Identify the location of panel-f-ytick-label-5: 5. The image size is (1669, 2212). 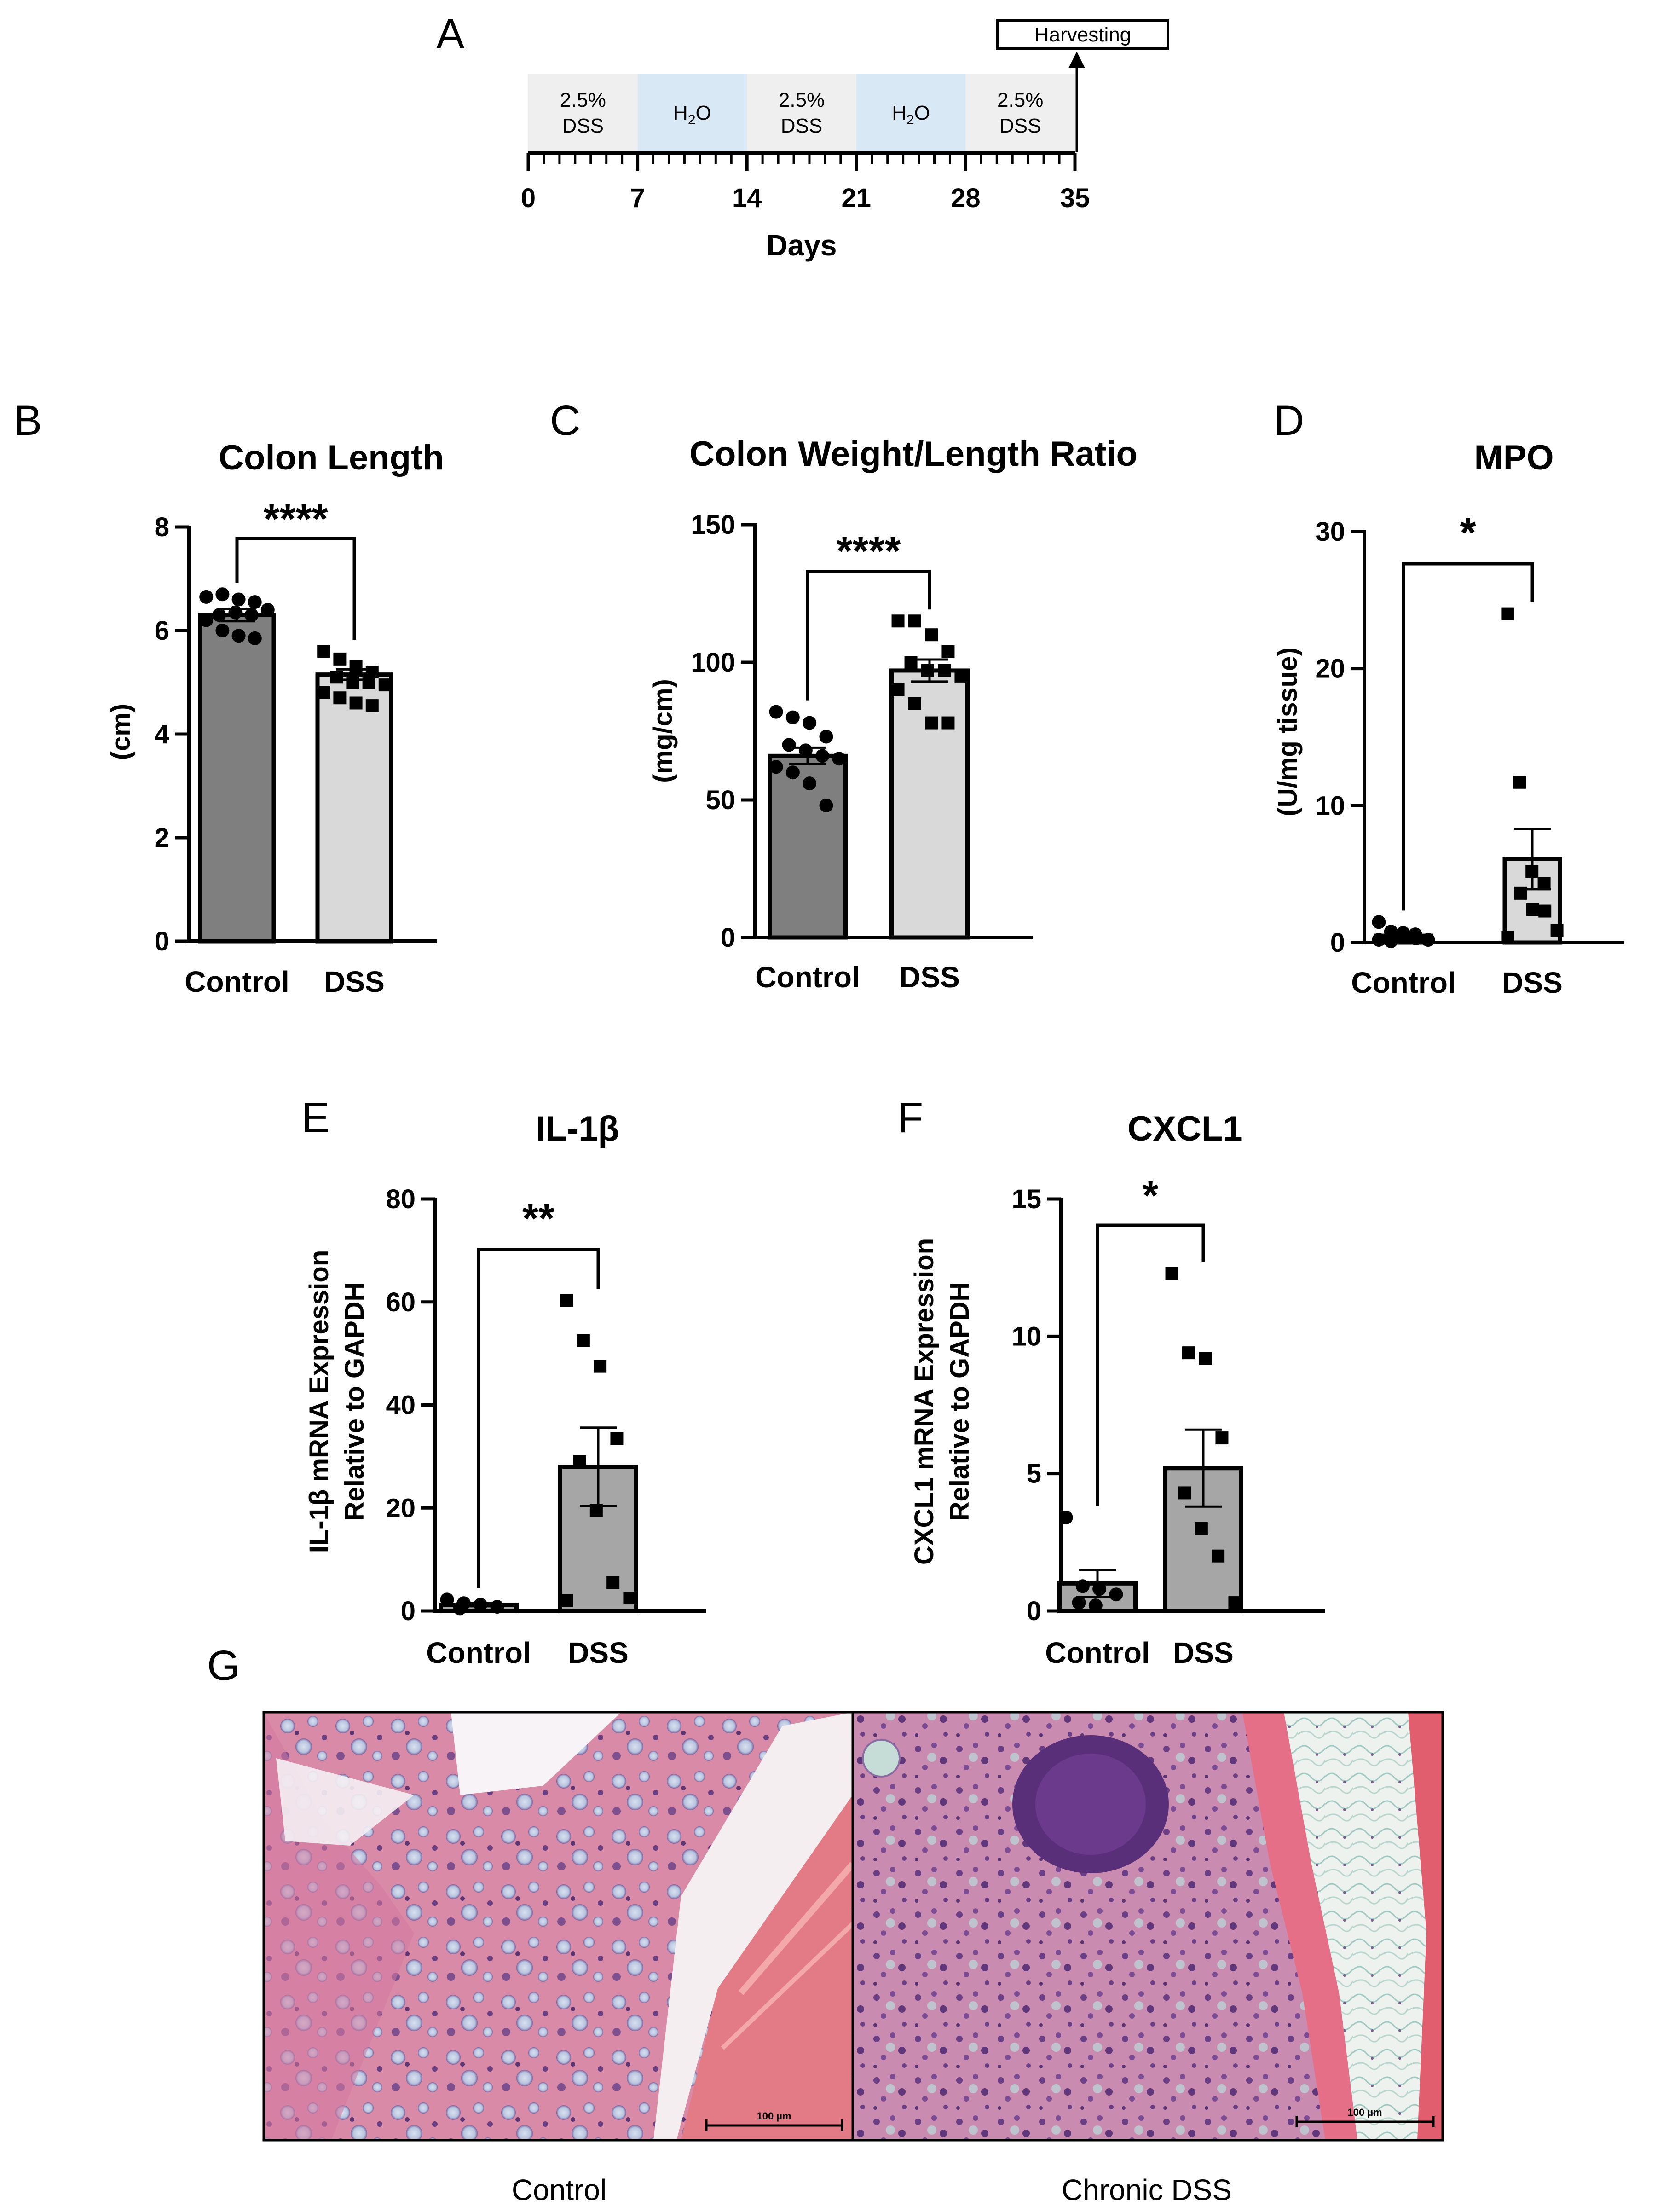
(1034, 1474).